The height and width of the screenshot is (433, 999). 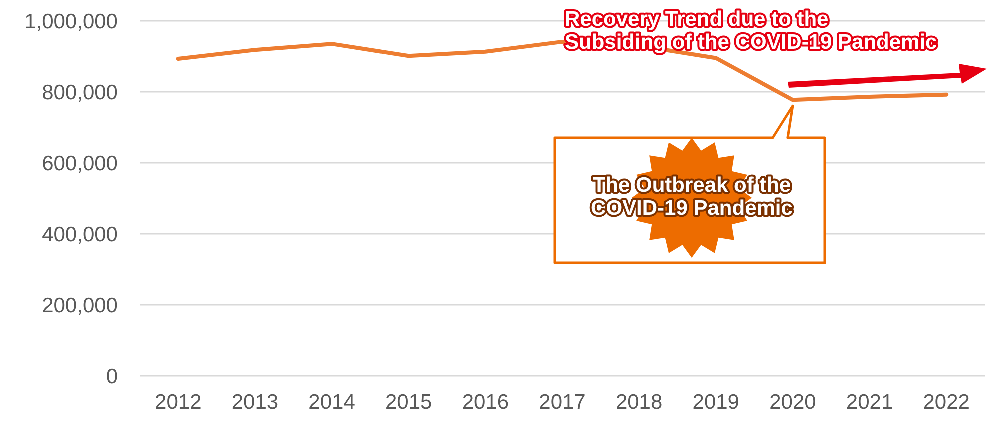 I want to click on x-tick-label: 2019, so click(x=716, y=402).